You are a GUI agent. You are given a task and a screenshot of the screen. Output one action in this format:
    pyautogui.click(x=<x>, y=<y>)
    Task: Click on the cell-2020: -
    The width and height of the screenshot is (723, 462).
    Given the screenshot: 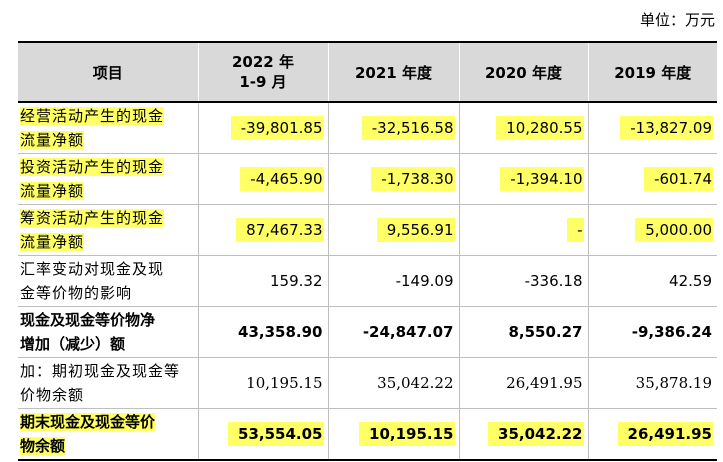 What is the action you would take?
    pyautogui.click(x=523, y=230)
    